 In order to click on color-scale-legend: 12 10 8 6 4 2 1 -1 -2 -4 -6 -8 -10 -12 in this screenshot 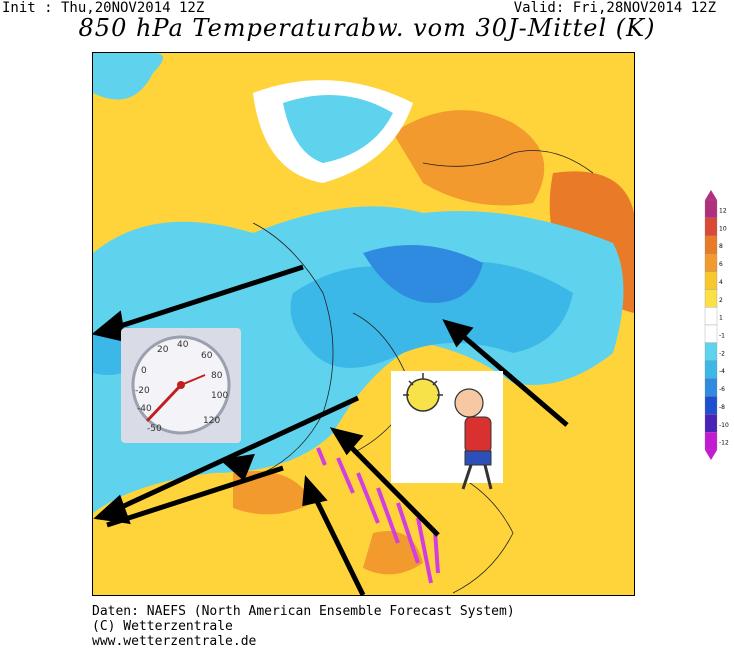, I will do `click(716, 325)`.